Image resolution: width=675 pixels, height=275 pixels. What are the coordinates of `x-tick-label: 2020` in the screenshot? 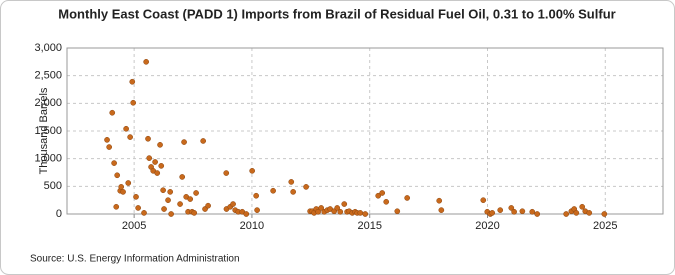 It's located at (487, 226).